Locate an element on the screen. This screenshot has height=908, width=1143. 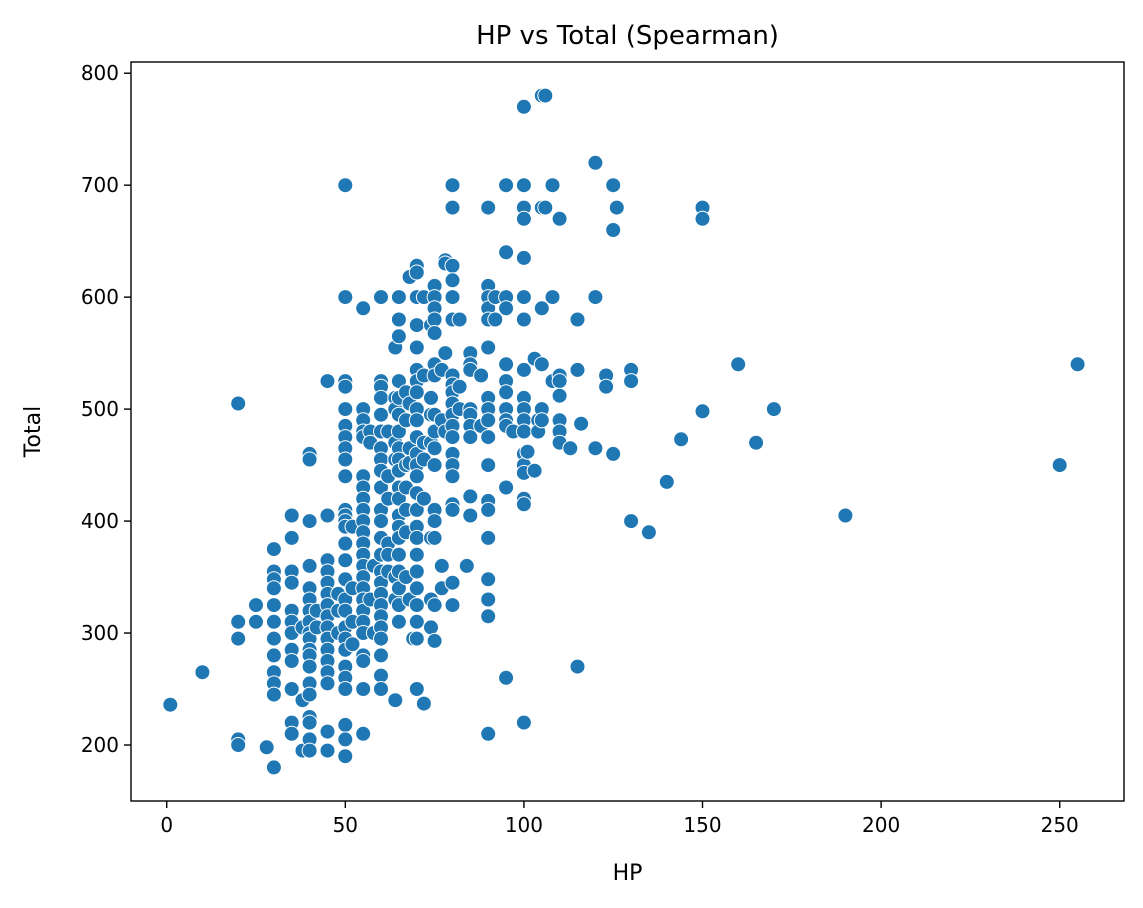
chart-title: HP vs Total (Spearman) is located at coordinates (627, 36).